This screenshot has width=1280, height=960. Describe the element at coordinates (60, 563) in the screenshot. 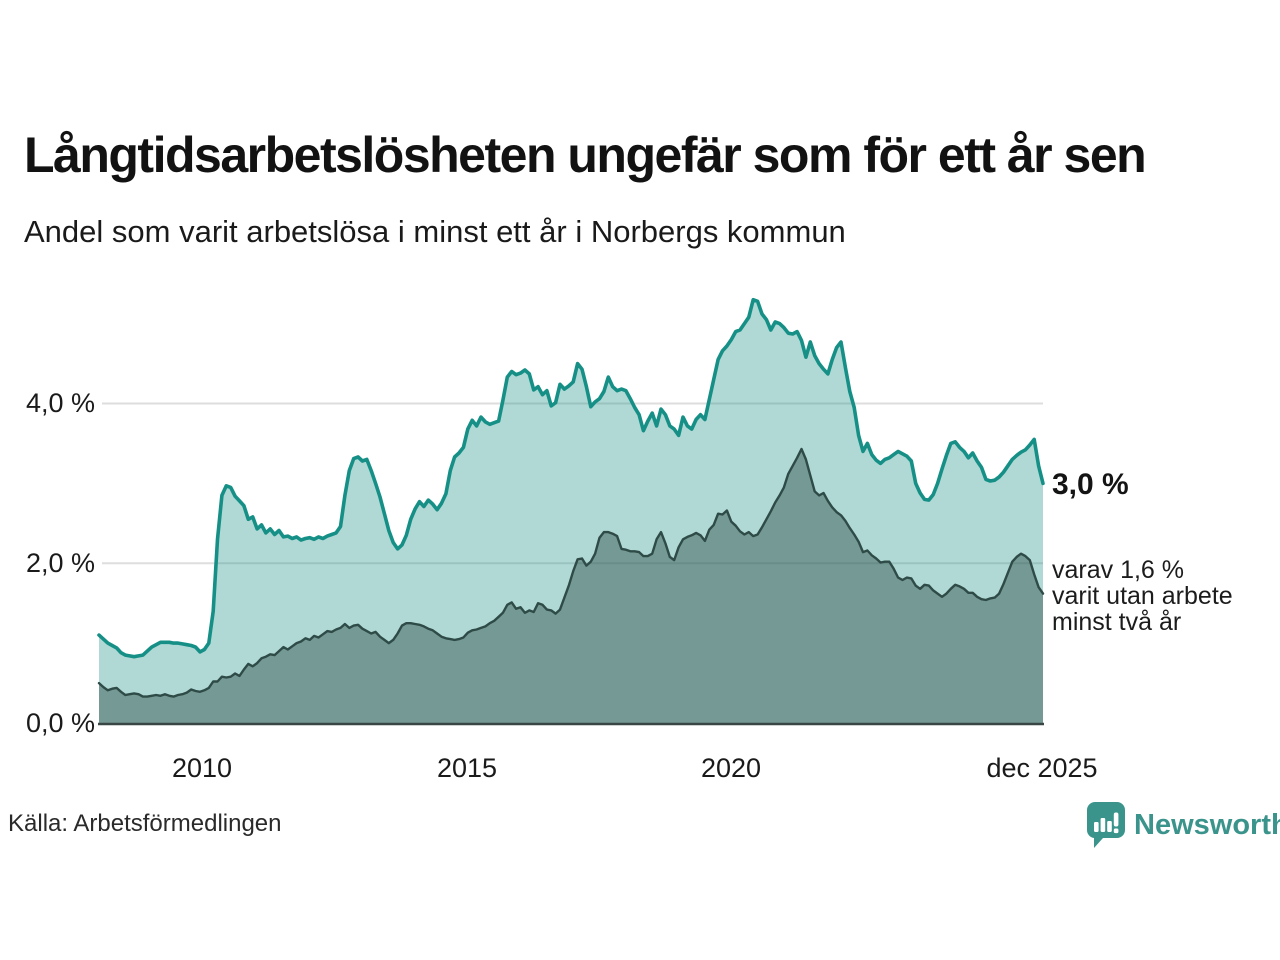

I see `y-tick-label-2: 2,0 %` at that location.